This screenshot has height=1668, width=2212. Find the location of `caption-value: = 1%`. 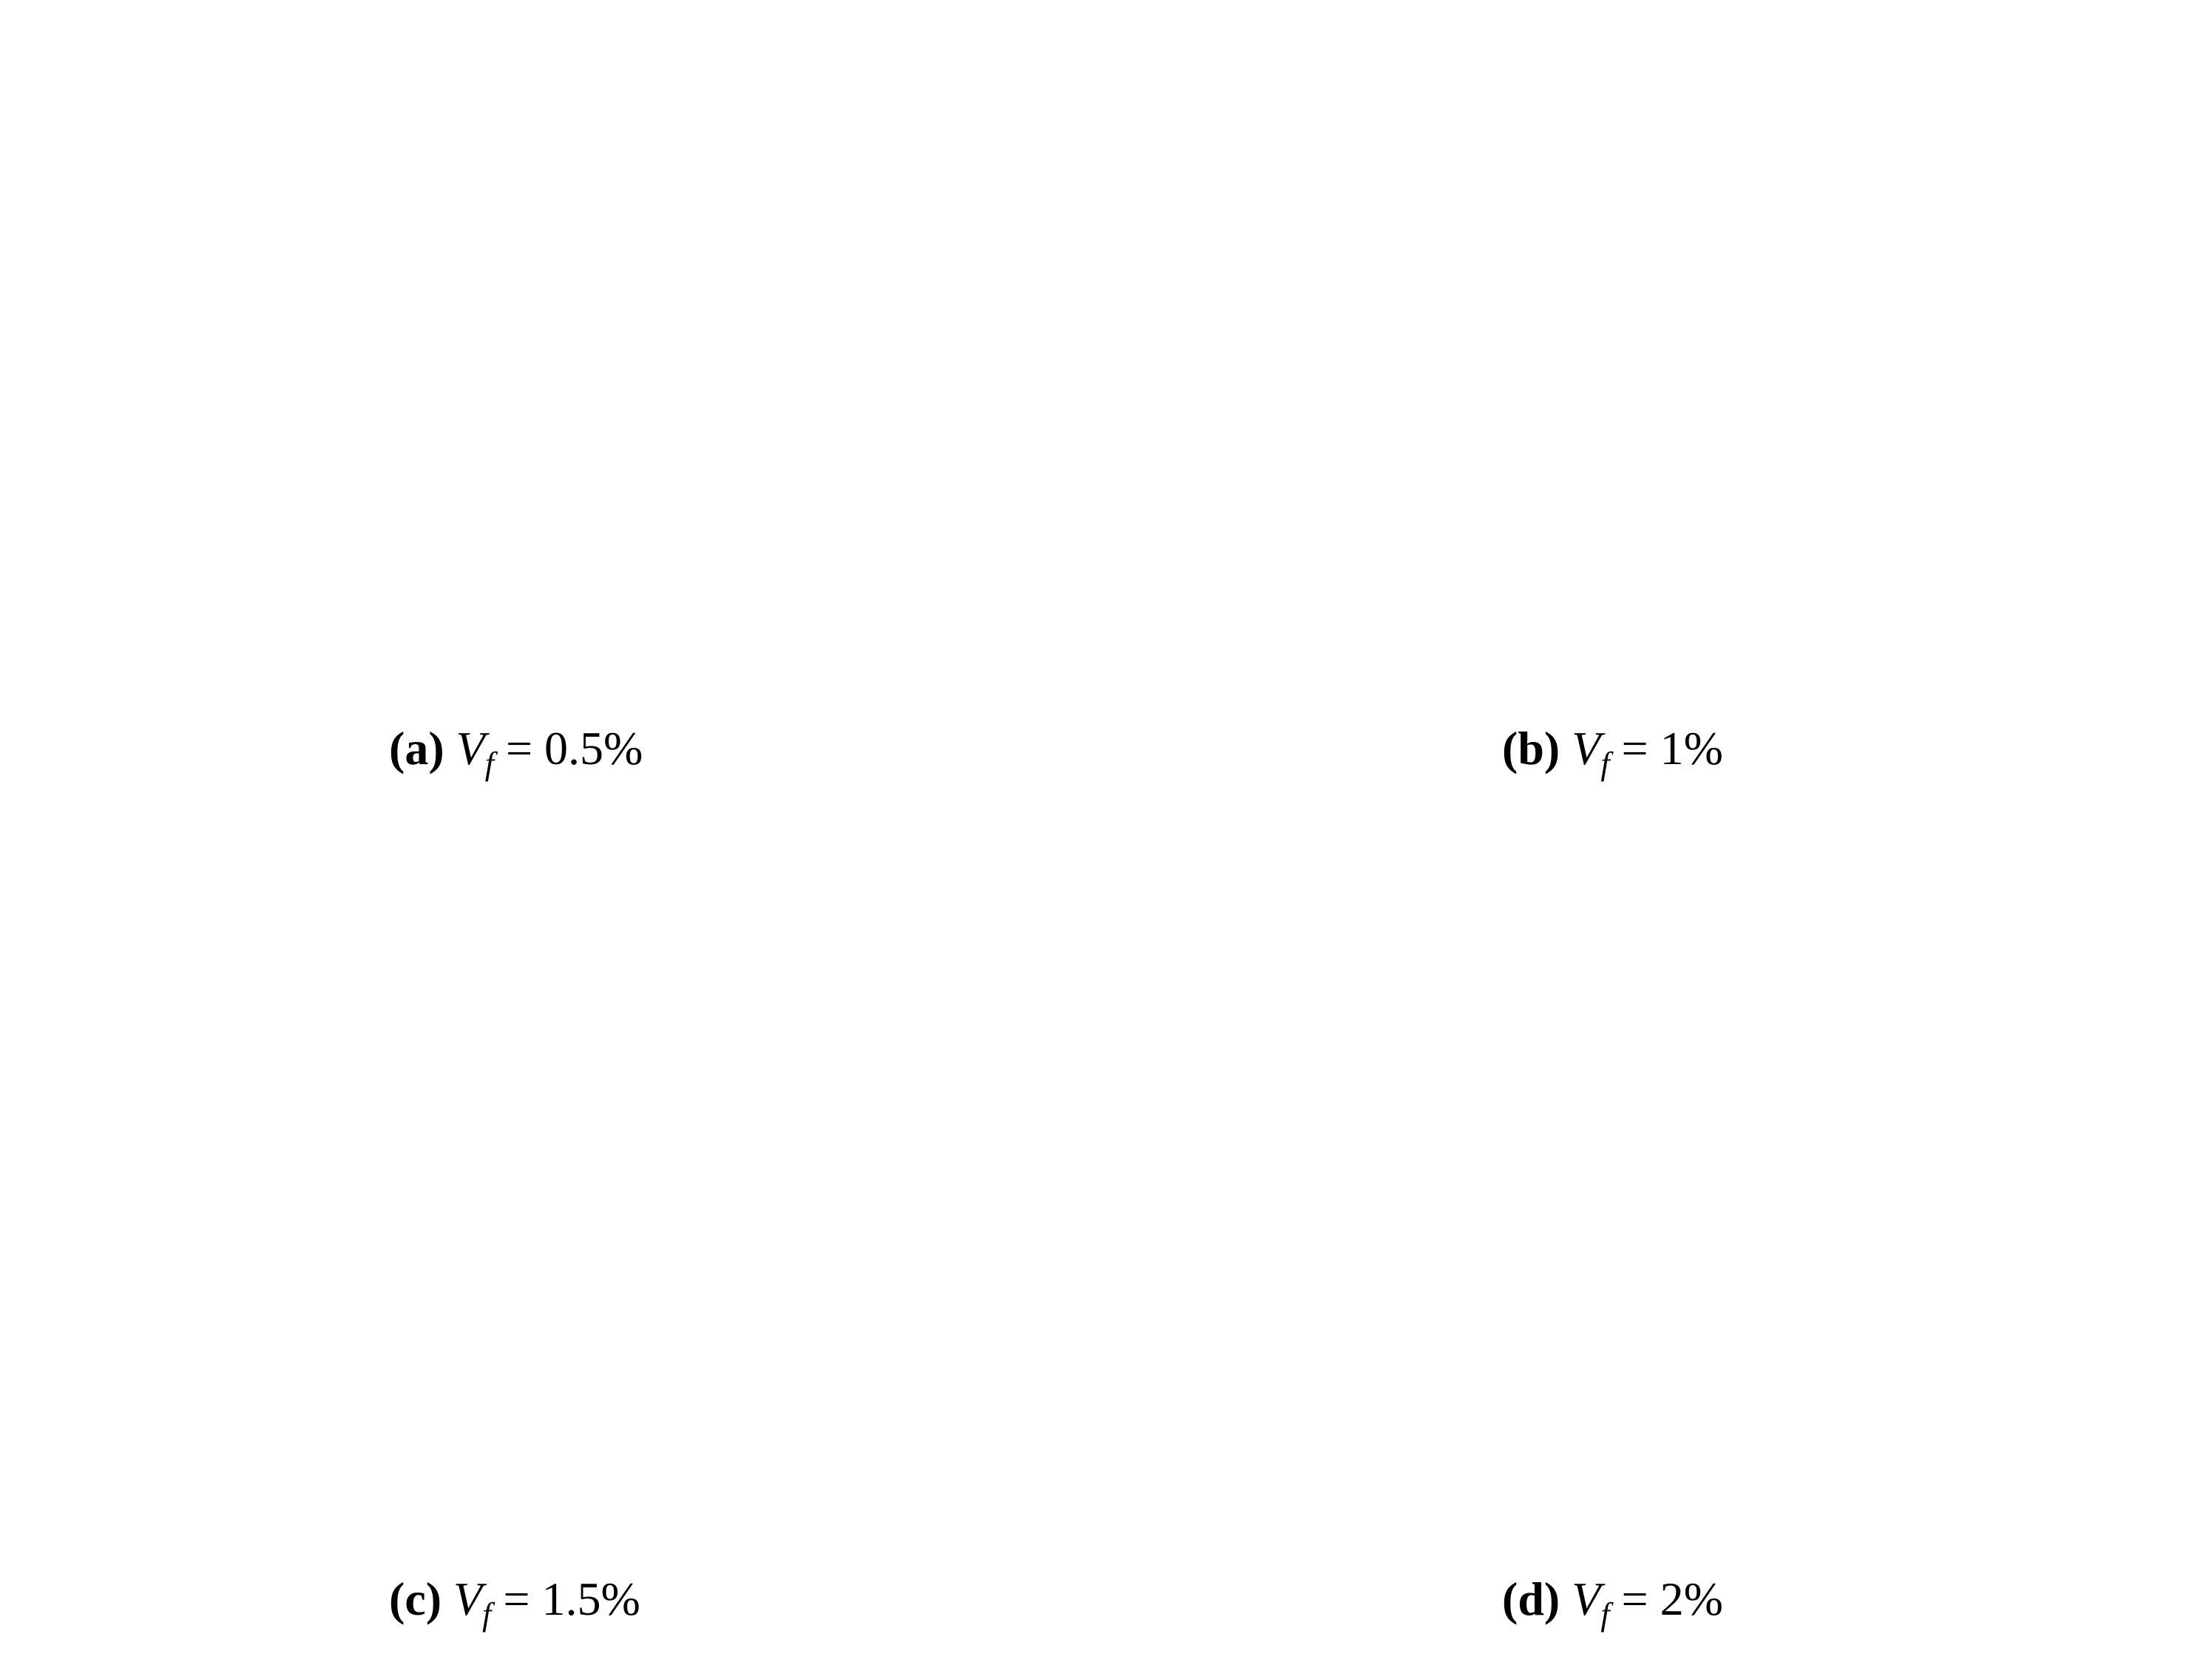

caption-value: = 1% is located at coordinates (1666, 748).